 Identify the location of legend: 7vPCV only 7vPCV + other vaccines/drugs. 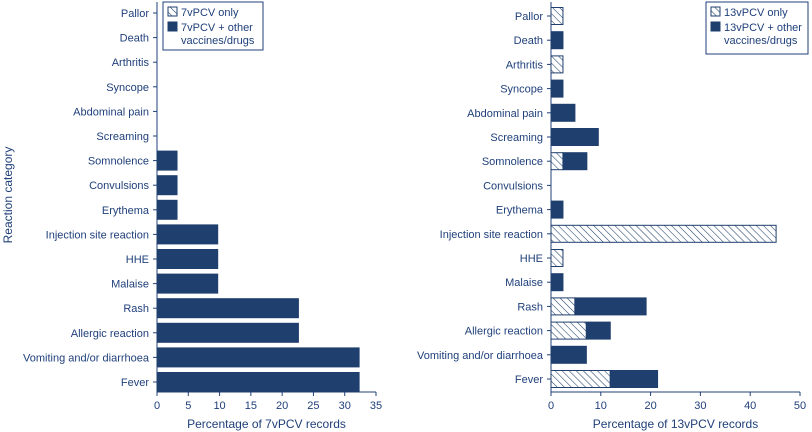
(213, 26).